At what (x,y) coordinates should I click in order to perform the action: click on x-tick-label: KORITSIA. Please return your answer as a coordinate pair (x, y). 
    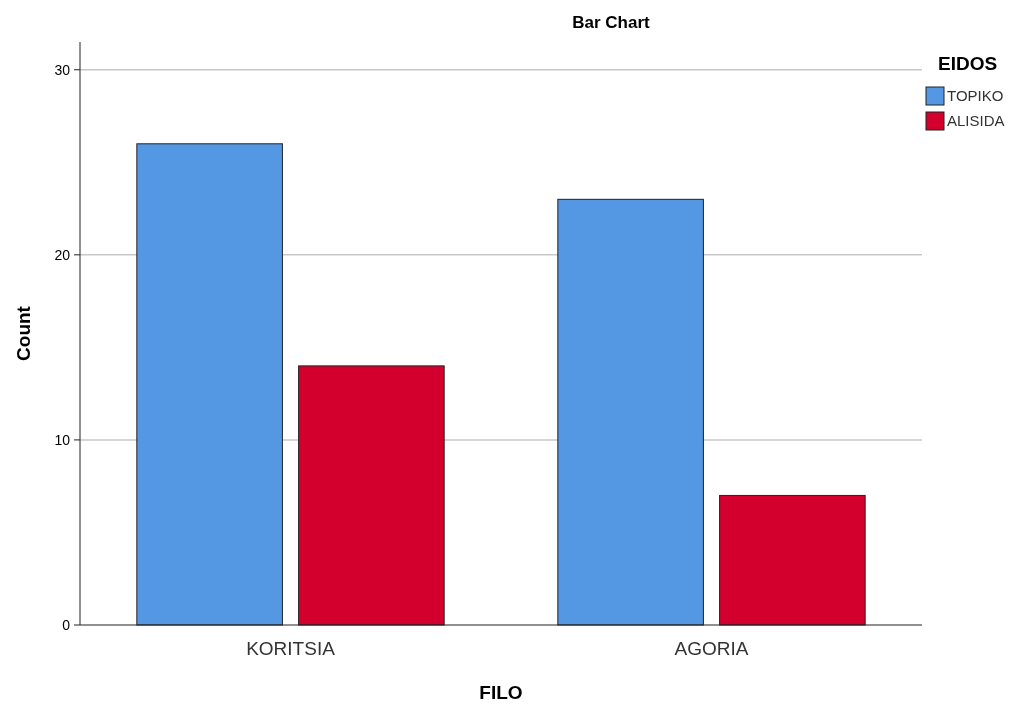
    Looking at the image, I should click on (291, 648).